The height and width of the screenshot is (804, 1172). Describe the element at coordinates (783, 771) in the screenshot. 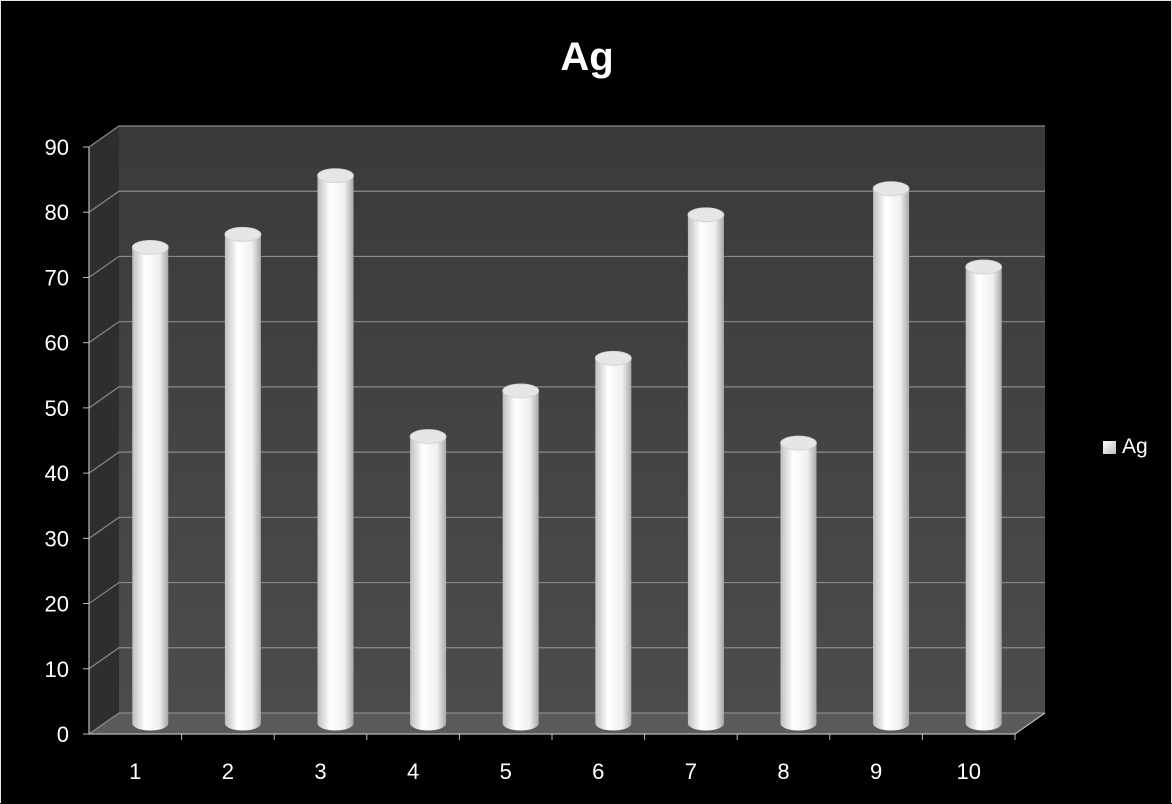

I see `x-tick-label: 8` at that location.